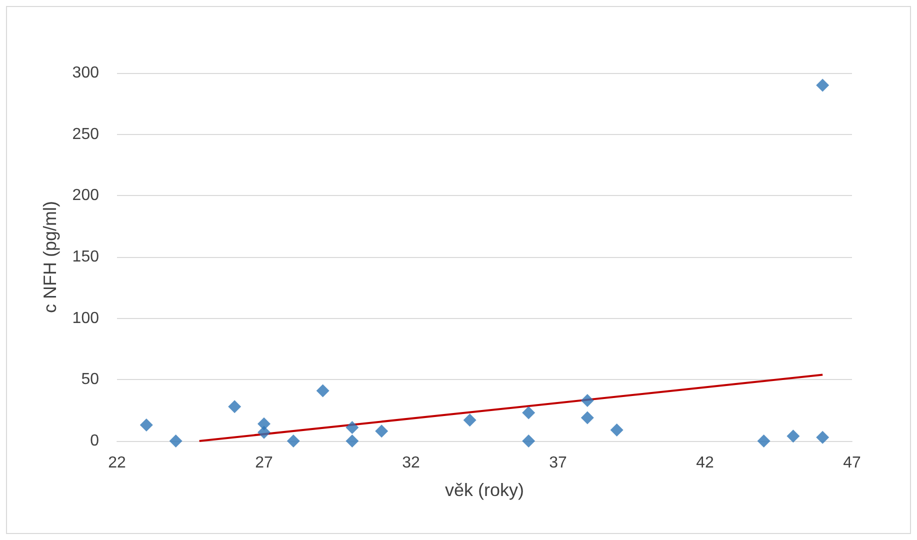 The width and height of the screenshot is (917, 540). What do you see at coordinates (86, 318) in the screenshot?
I see `y-tick-label: 100` at bounding box center [86, 318].